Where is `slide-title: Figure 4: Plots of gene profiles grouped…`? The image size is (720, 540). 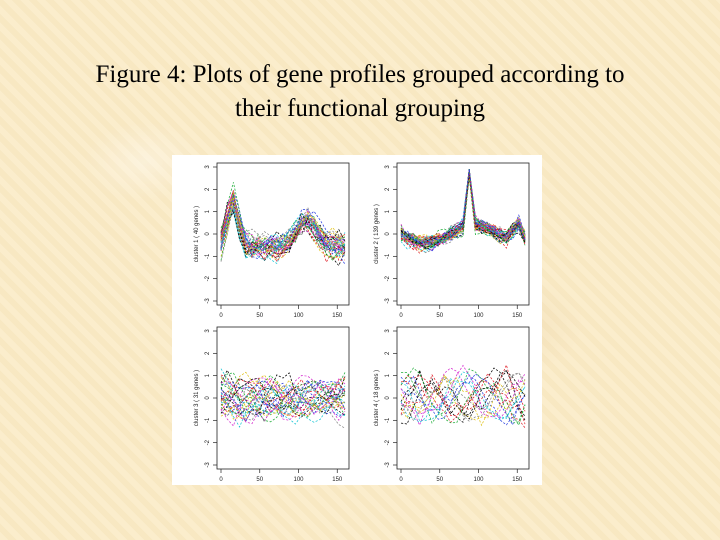
slide-title: Figure 4: Plots of gene profiles grouped… is located at coordinates (360, 92).